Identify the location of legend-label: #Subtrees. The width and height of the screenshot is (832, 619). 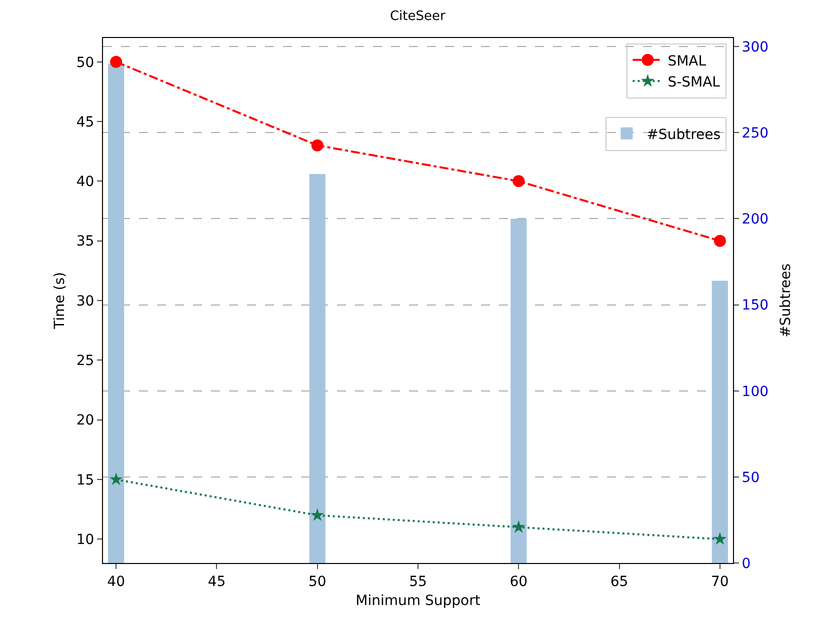
(683, 134).